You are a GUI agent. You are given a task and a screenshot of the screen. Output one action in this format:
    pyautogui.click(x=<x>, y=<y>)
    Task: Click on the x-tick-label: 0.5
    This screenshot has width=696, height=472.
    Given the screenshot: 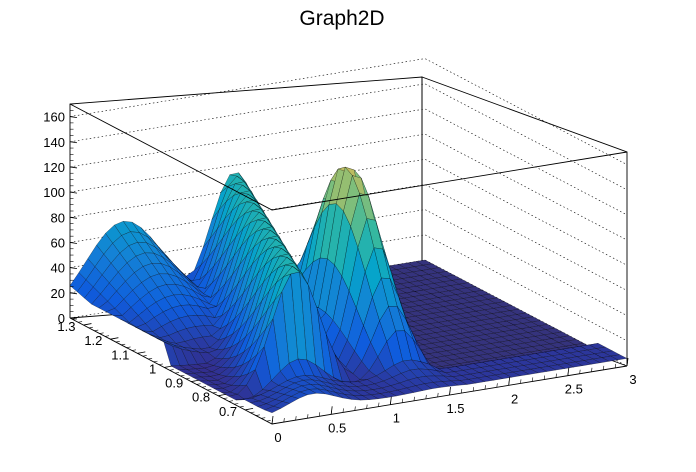 What is the action you would take?
    pyautogui.click(x=337, y=427)
    